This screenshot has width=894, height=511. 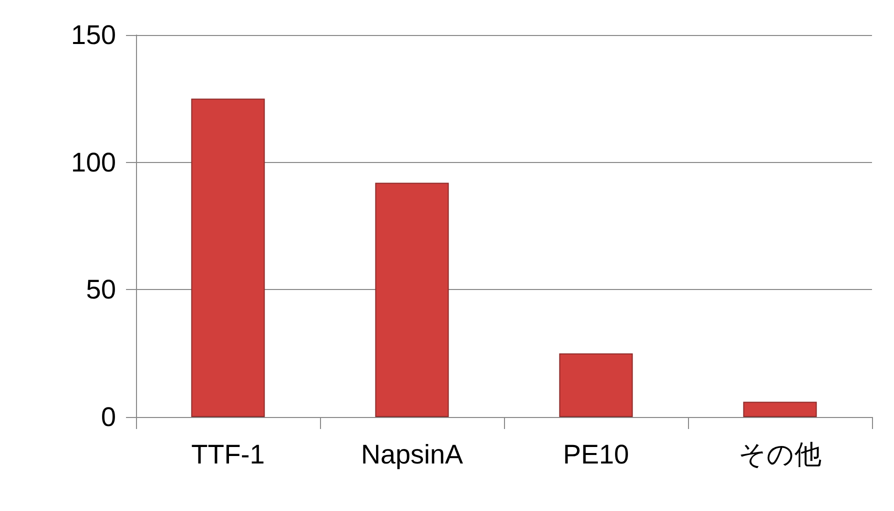 I want to click on y-tick-label: 0, so click(x=108, y=417).